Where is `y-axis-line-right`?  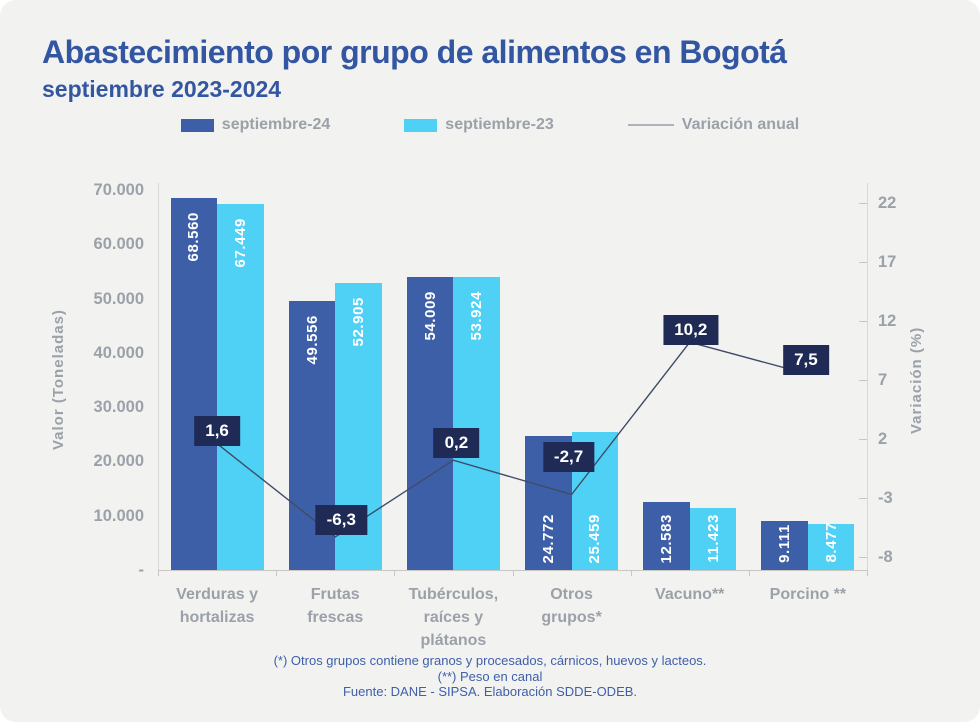
y-axis-line-right is located at coordinates (867, 377).